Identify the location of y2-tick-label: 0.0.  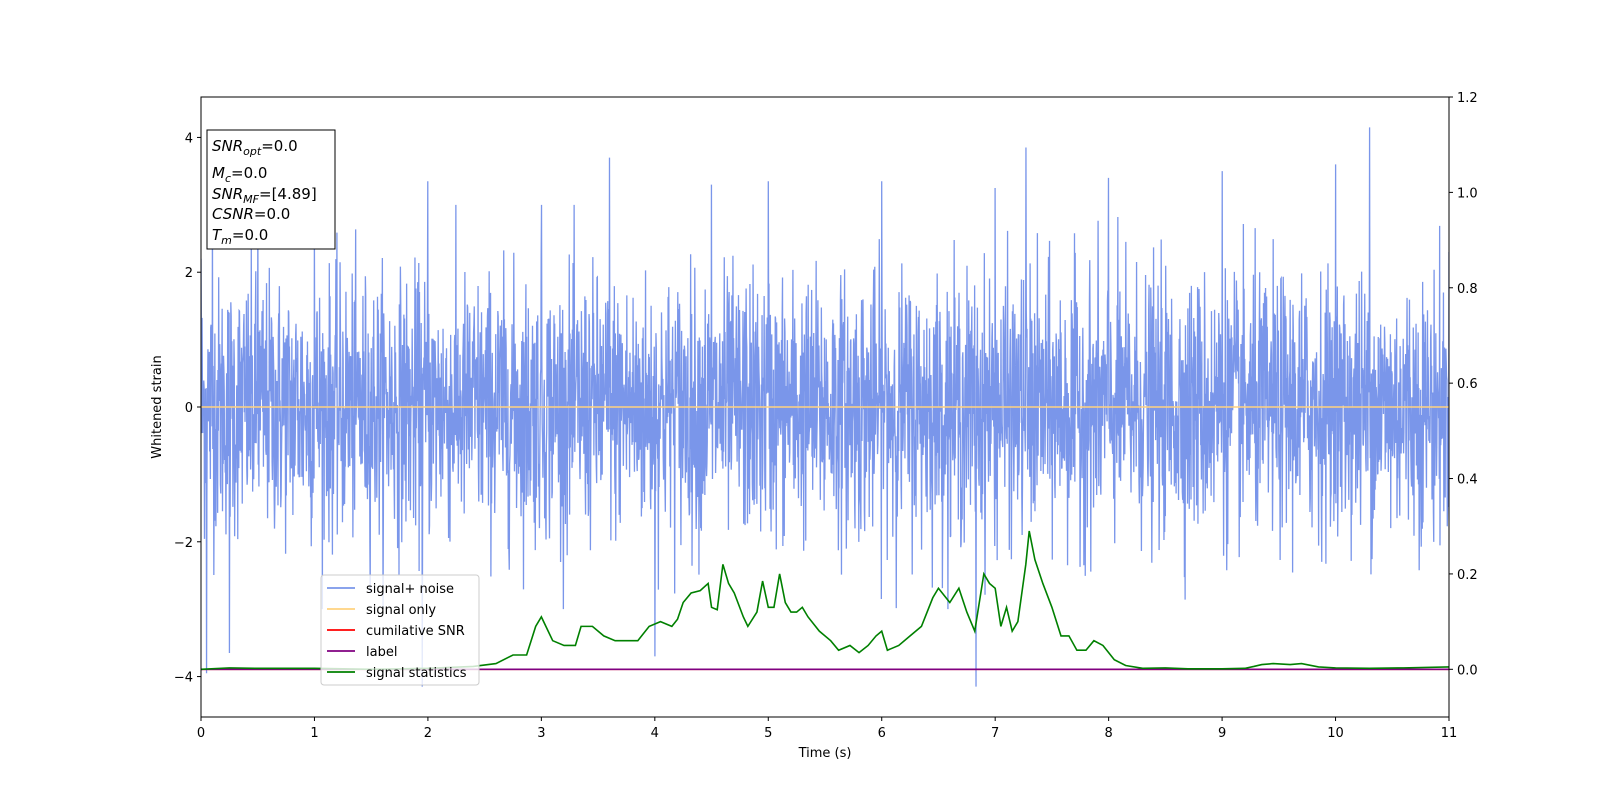
(1467, 670).